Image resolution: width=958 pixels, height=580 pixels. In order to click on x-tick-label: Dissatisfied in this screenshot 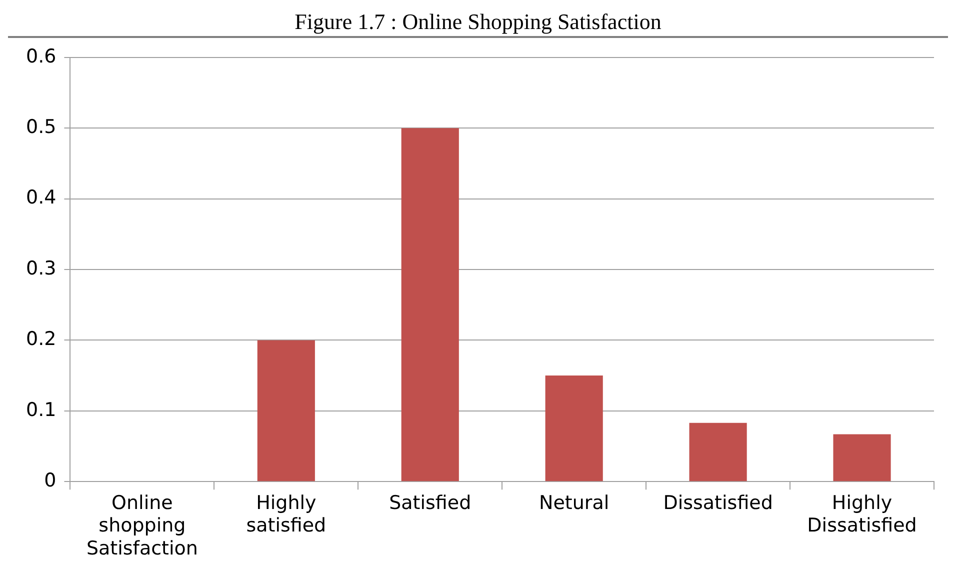, I will do `click(718, 503)`.